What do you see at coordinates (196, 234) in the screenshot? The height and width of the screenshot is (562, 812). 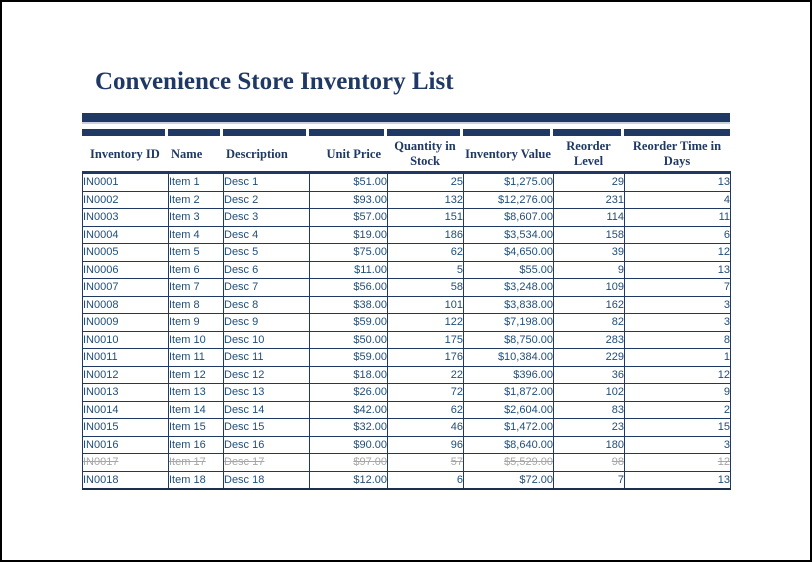 I see `cell-name: Item 4` at bounding box center [196, 234].